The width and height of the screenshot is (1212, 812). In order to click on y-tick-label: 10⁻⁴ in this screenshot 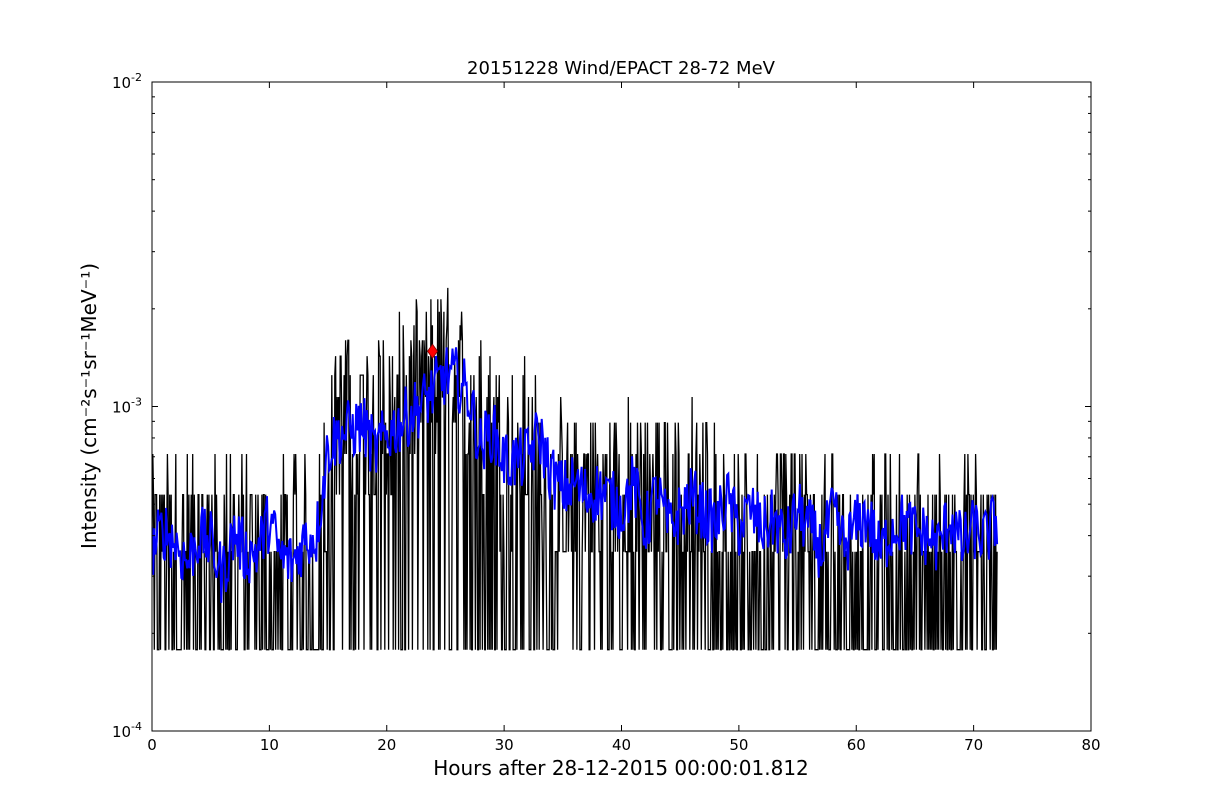, I will do `click(127, 730)`.